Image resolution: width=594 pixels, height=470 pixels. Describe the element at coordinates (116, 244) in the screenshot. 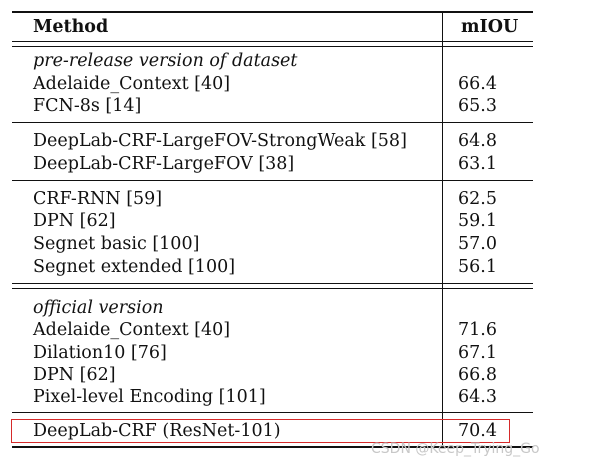

I see `table-row-method: Segnet basic [100]` at that location.